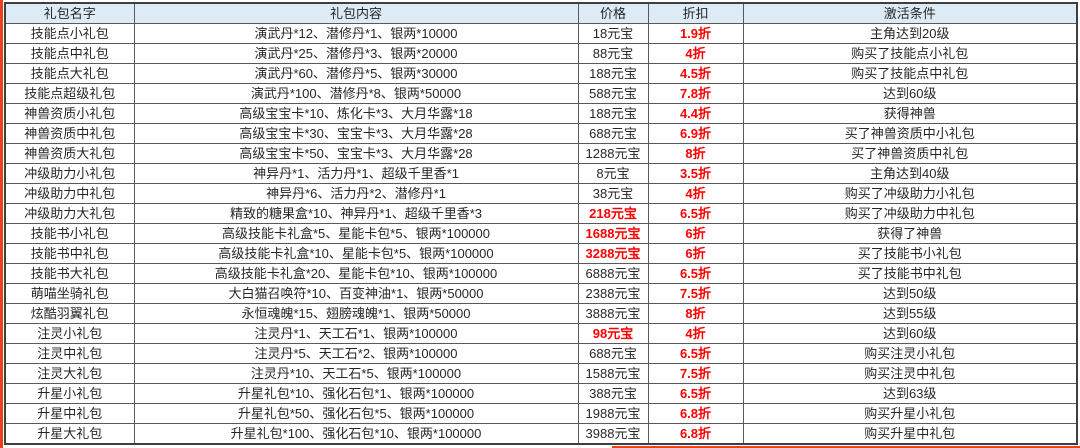 The width and height of the screenshot is (1080, 448). What do you see at coordinates (695, 133) in the screenshot?
I see `discount-cell: 6.9折` at bounding box center [695, 133].